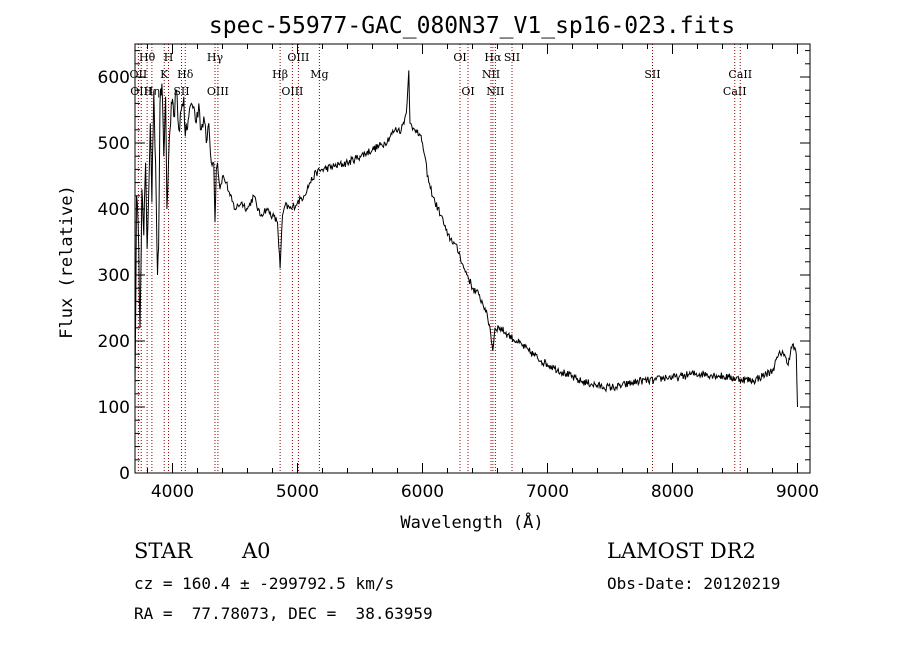 The height and width of the screenshot is (649, 900). Describe the element at coordinates (114, 144) in the screenshot. I see `y-tick-label: 500` at that location.